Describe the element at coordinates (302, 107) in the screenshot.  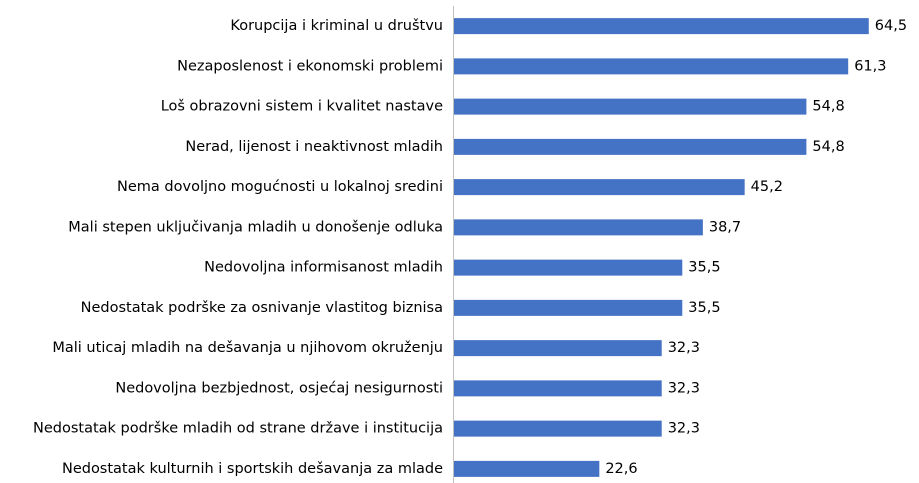
I see `category-label: Loš obrazovni sistem i kvalitet nastave` at that location.